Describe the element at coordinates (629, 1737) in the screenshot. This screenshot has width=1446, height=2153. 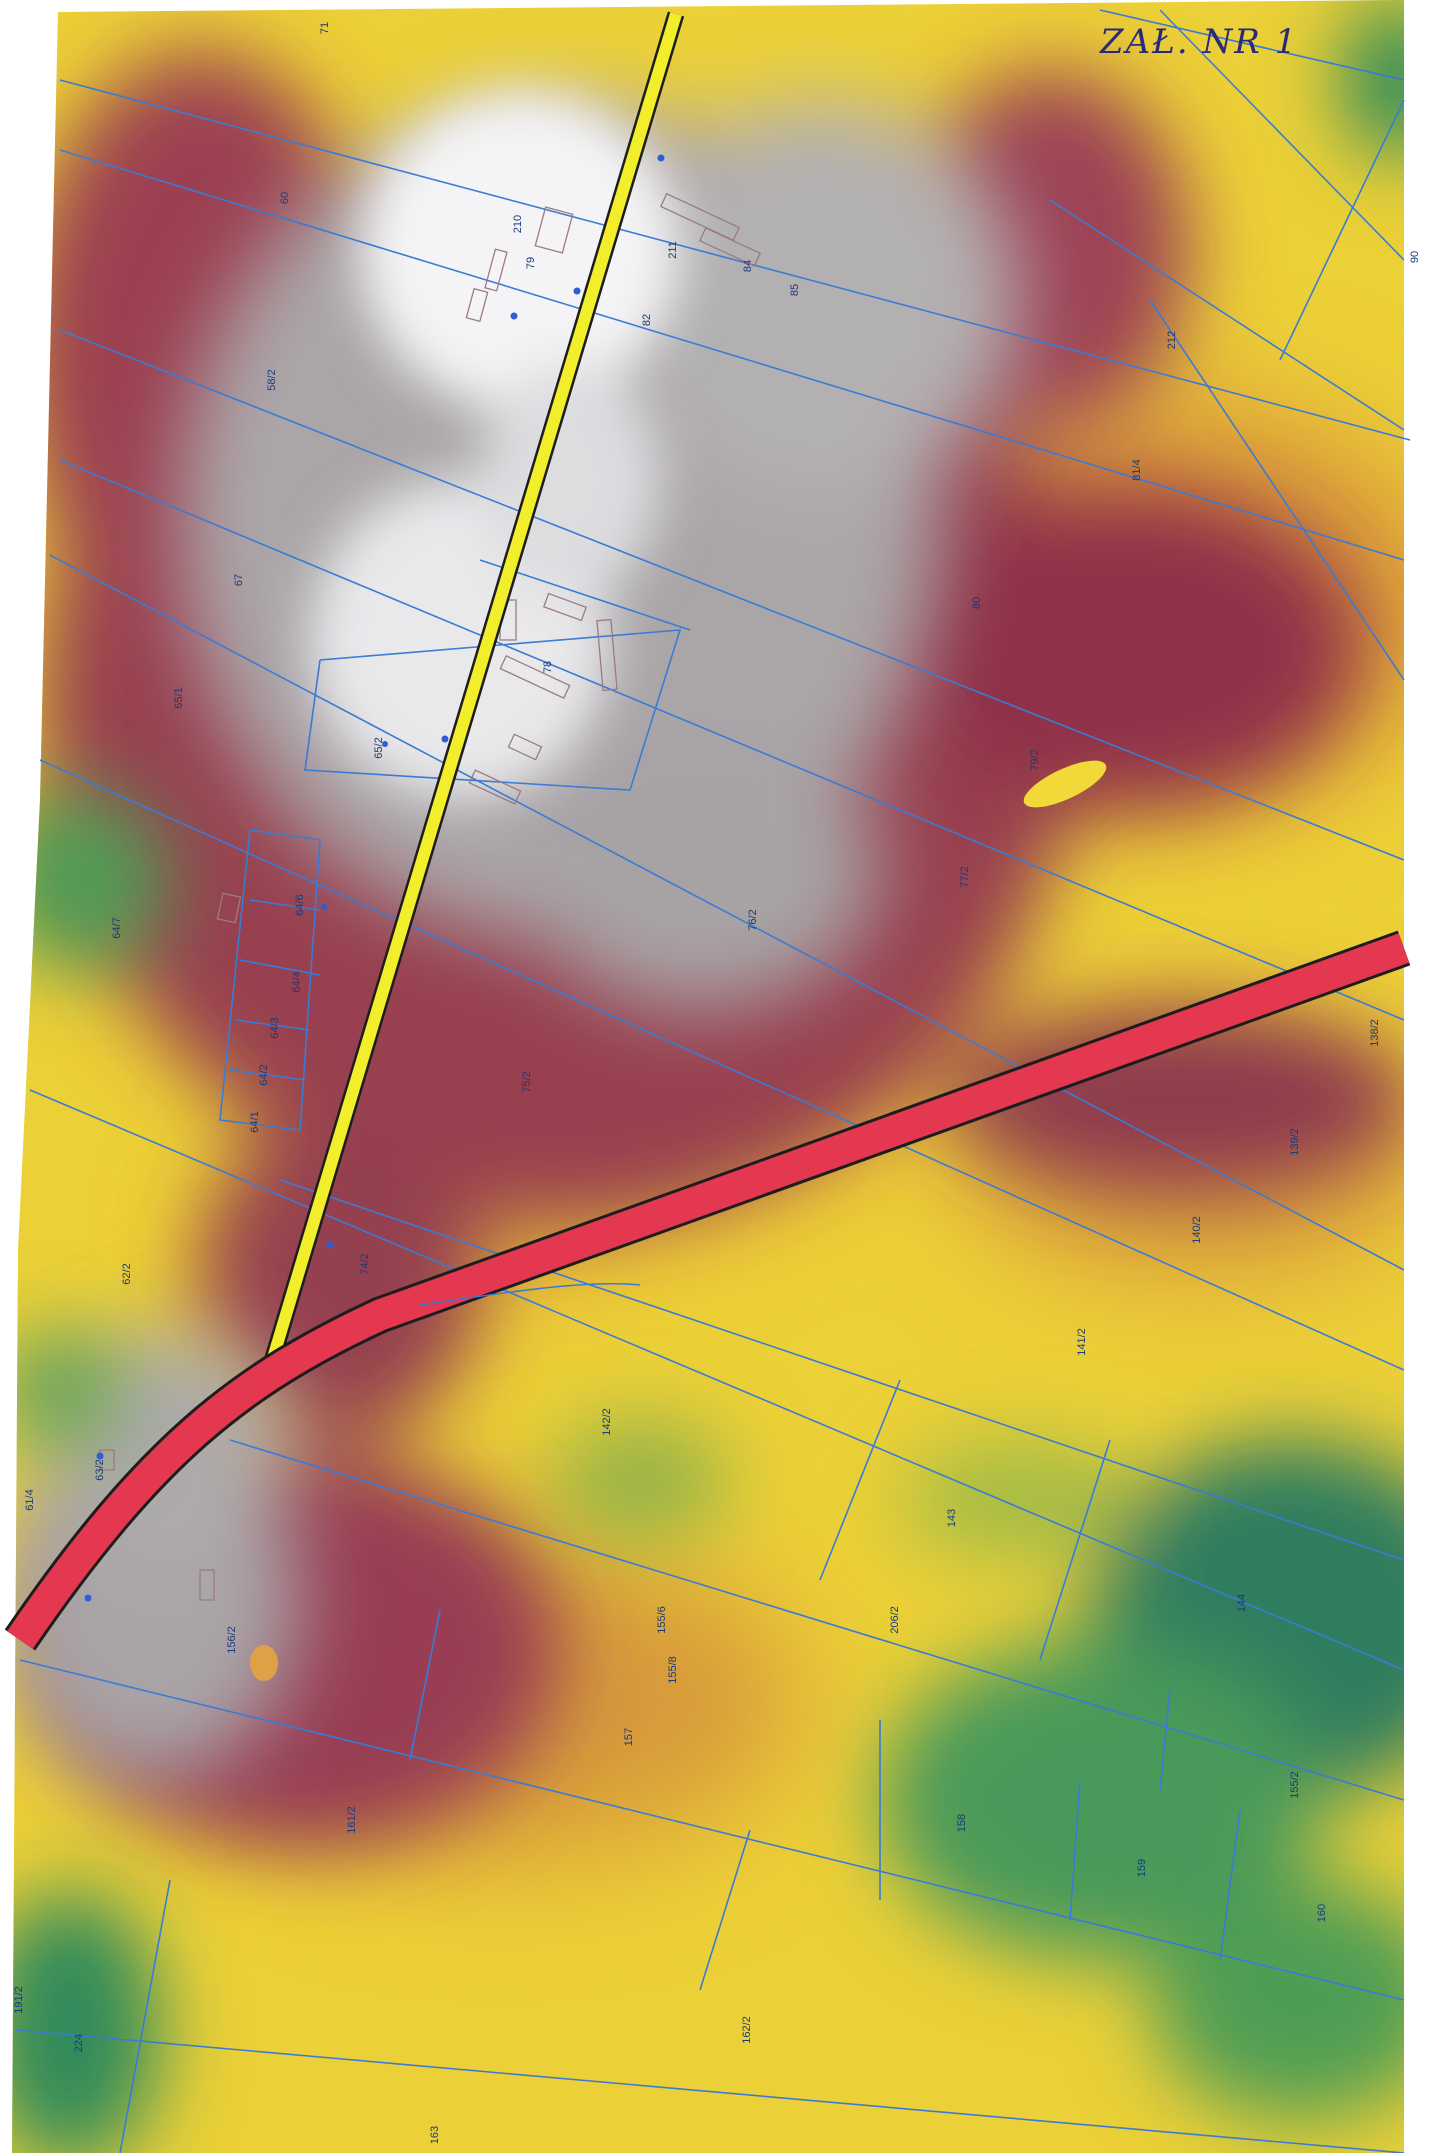
I see `parcel-label: 157` at that location.